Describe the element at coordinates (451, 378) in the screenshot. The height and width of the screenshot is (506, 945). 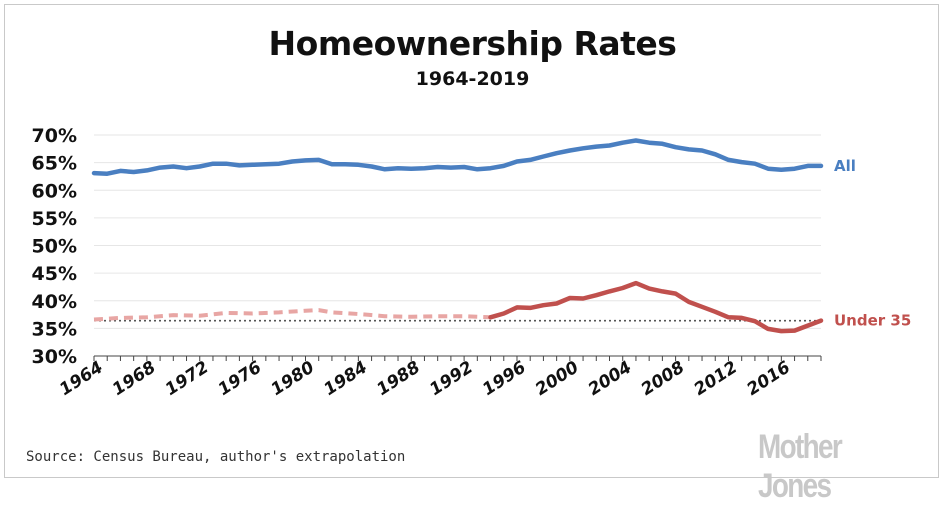
I see `x-tick-label: 1992` at that location.